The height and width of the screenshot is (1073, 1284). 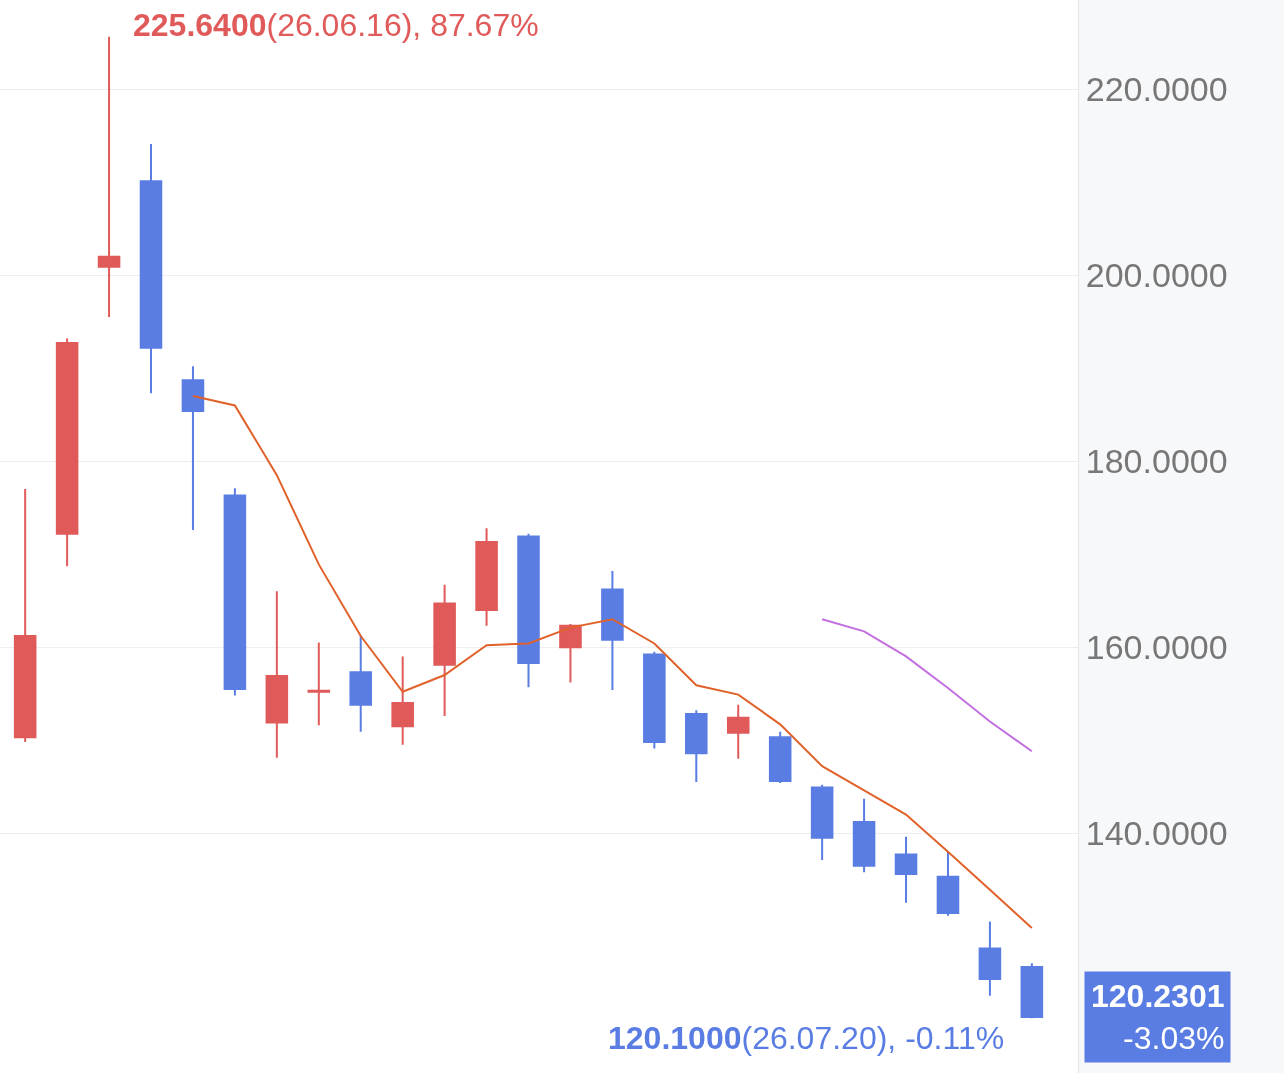 What do you see at coordinates (1158, 1017) in the screenshot?
I see `text: 120.2301 -3.03%` at bounding box center [1158, 1017].